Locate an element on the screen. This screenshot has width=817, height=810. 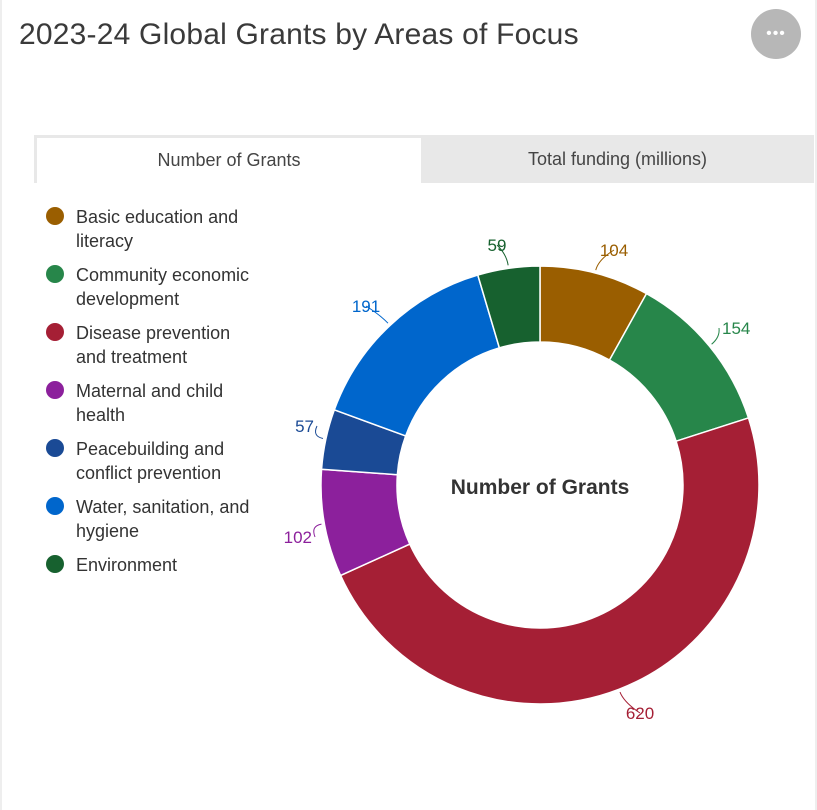
legend-label: health is located at coordinates (101, 415).